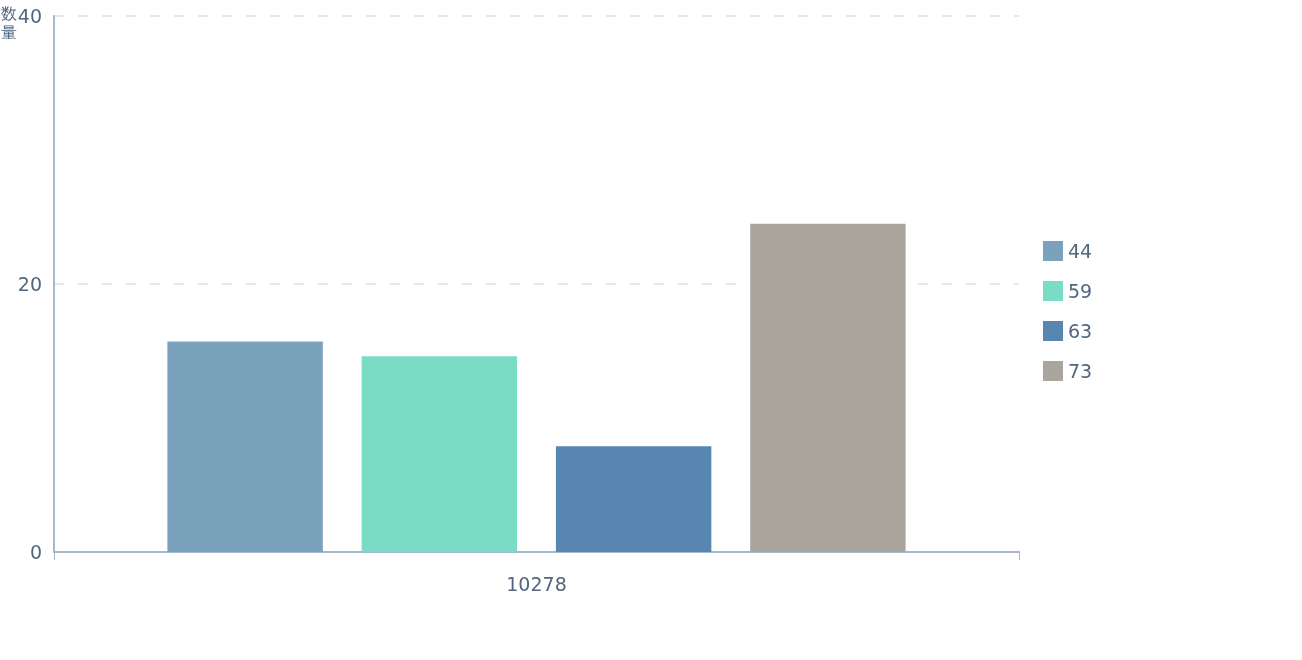 The image size is (1302, 660). I want to click on y-tick-label: 20, so click(29, 284).